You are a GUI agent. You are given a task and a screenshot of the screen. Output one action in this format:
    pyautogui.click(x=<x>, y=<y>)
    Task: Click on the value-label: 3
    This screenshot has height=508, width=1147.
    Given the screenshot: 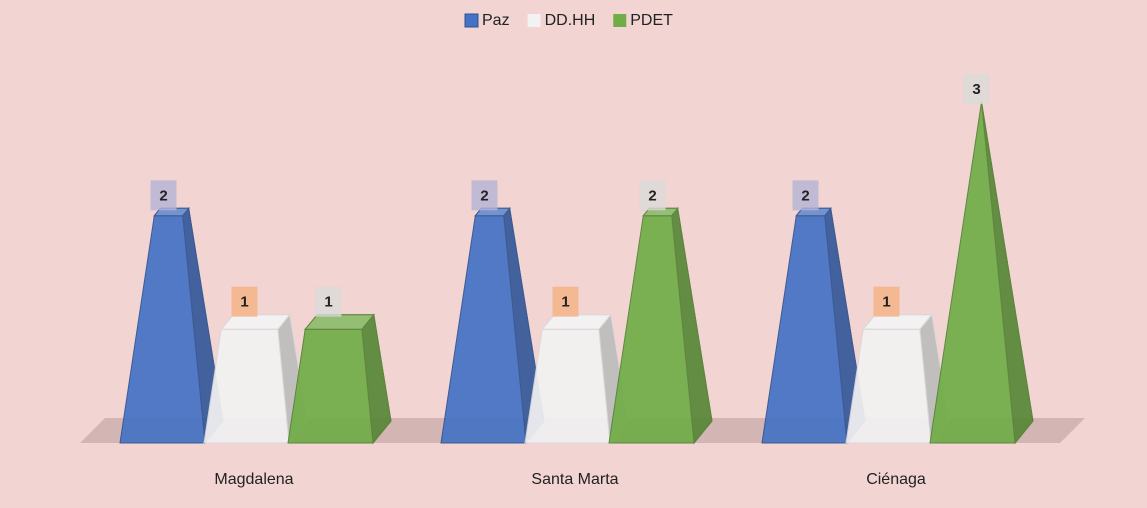 What is the action you would take?
    pyautogui.click(x=976, y=89)
    